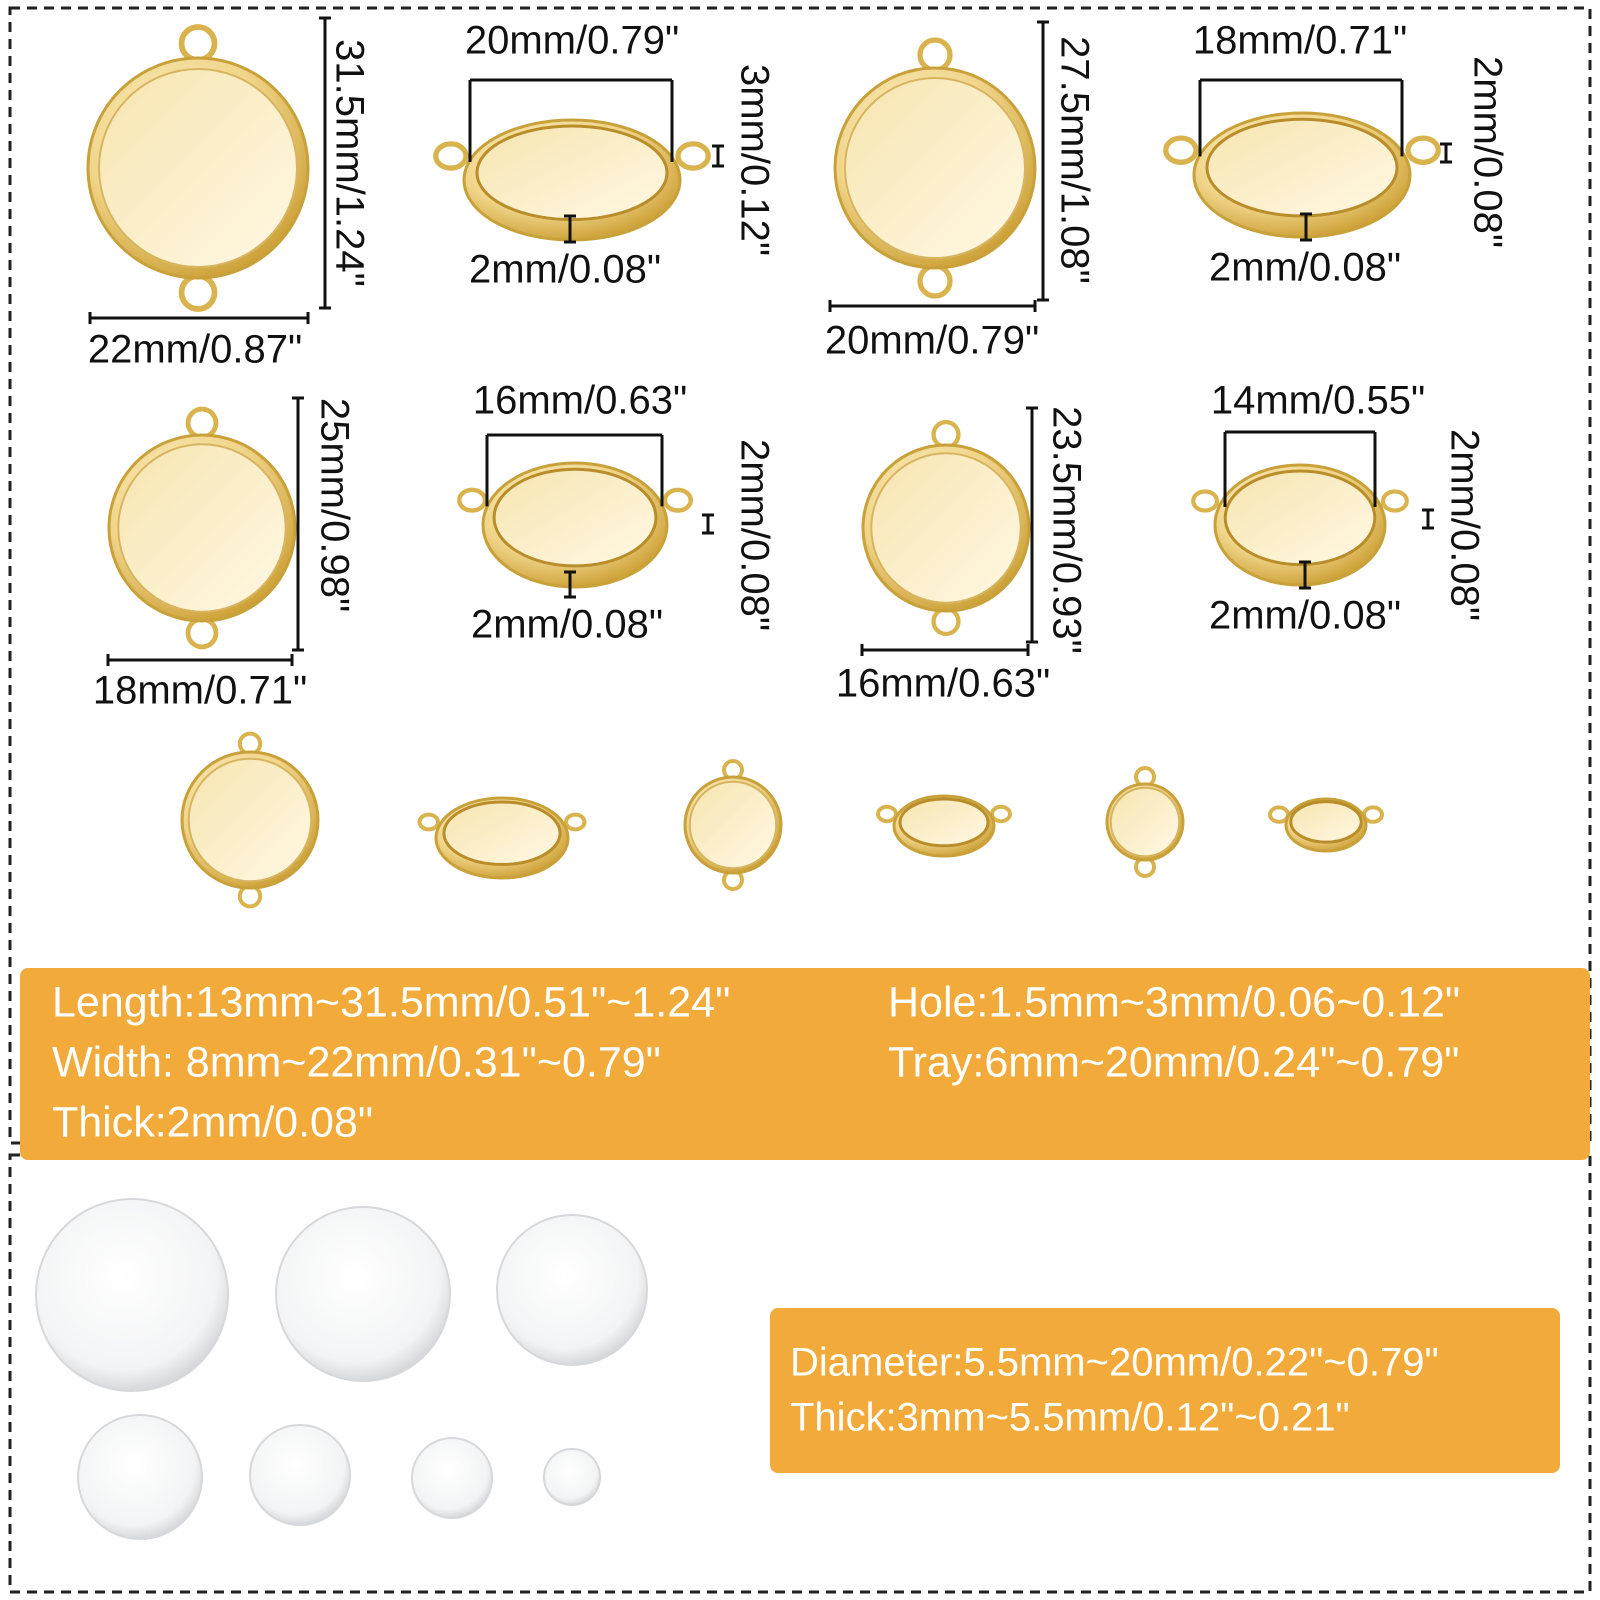 The image size is (1600, 1600). Describe the element at coordinates (1074, 160) in the screenshot. I see `dimension-label: 27.5mm/1.08"` at that location.